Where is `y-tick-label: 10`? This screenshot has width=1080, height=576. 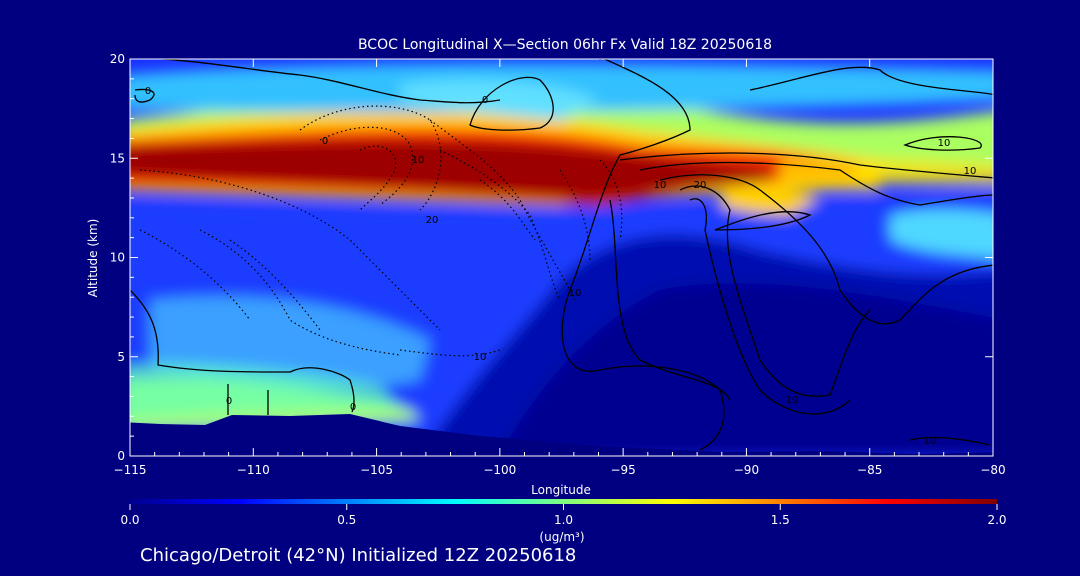
y-tick-label: 10 is located at coordinates (117, 258).